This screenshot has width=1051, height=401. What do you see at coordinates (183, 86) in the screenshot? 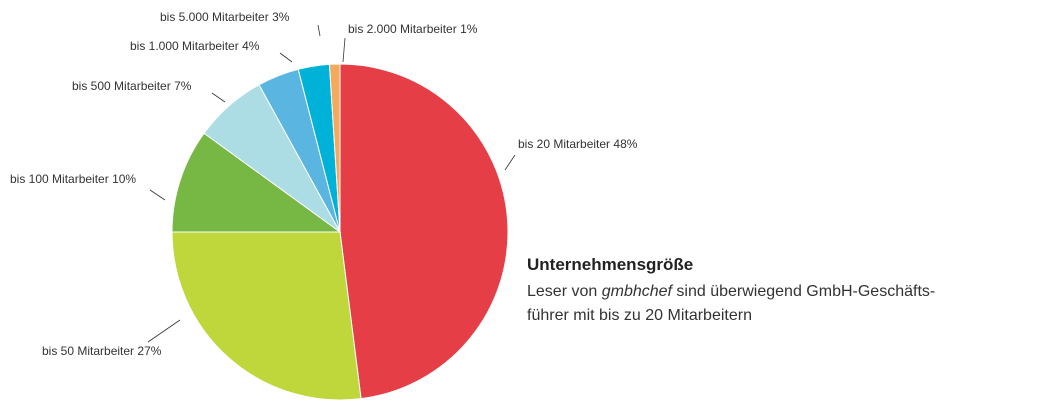
I see `slice-value: 7%` at bounding box center [183, 86].